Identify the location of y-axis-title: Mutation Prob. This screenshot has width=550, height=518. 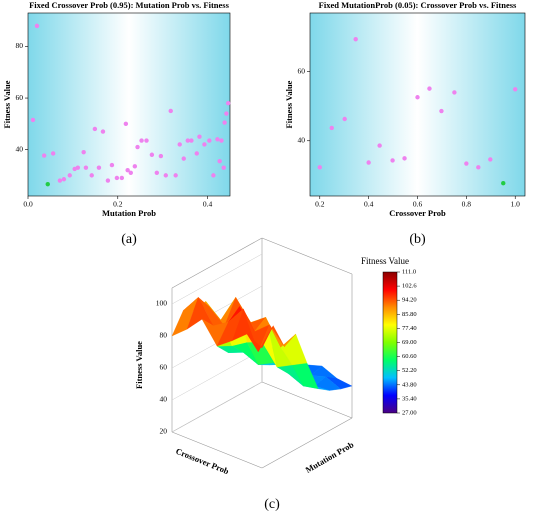
(330, 457).